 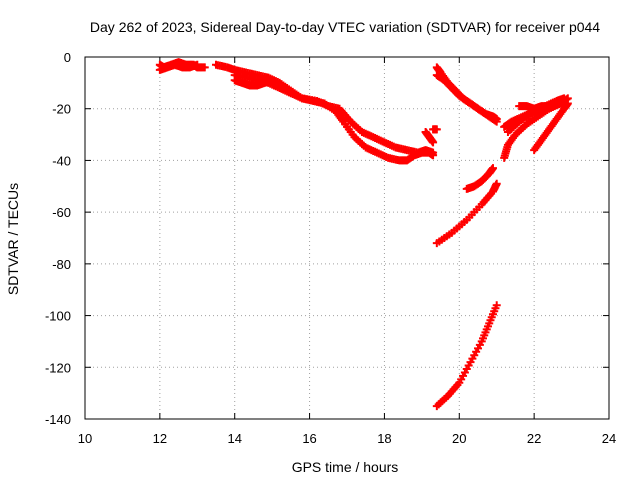 What do you see at coordinates (67, 57) in the screenshot?
I see `y-tick-label: 0` at bounding box center [67, 57].